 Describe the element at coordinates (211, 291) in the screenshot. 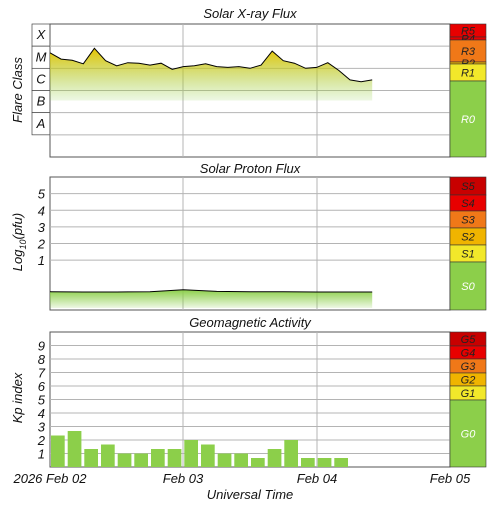

I see `proton-flux-line` at that location.